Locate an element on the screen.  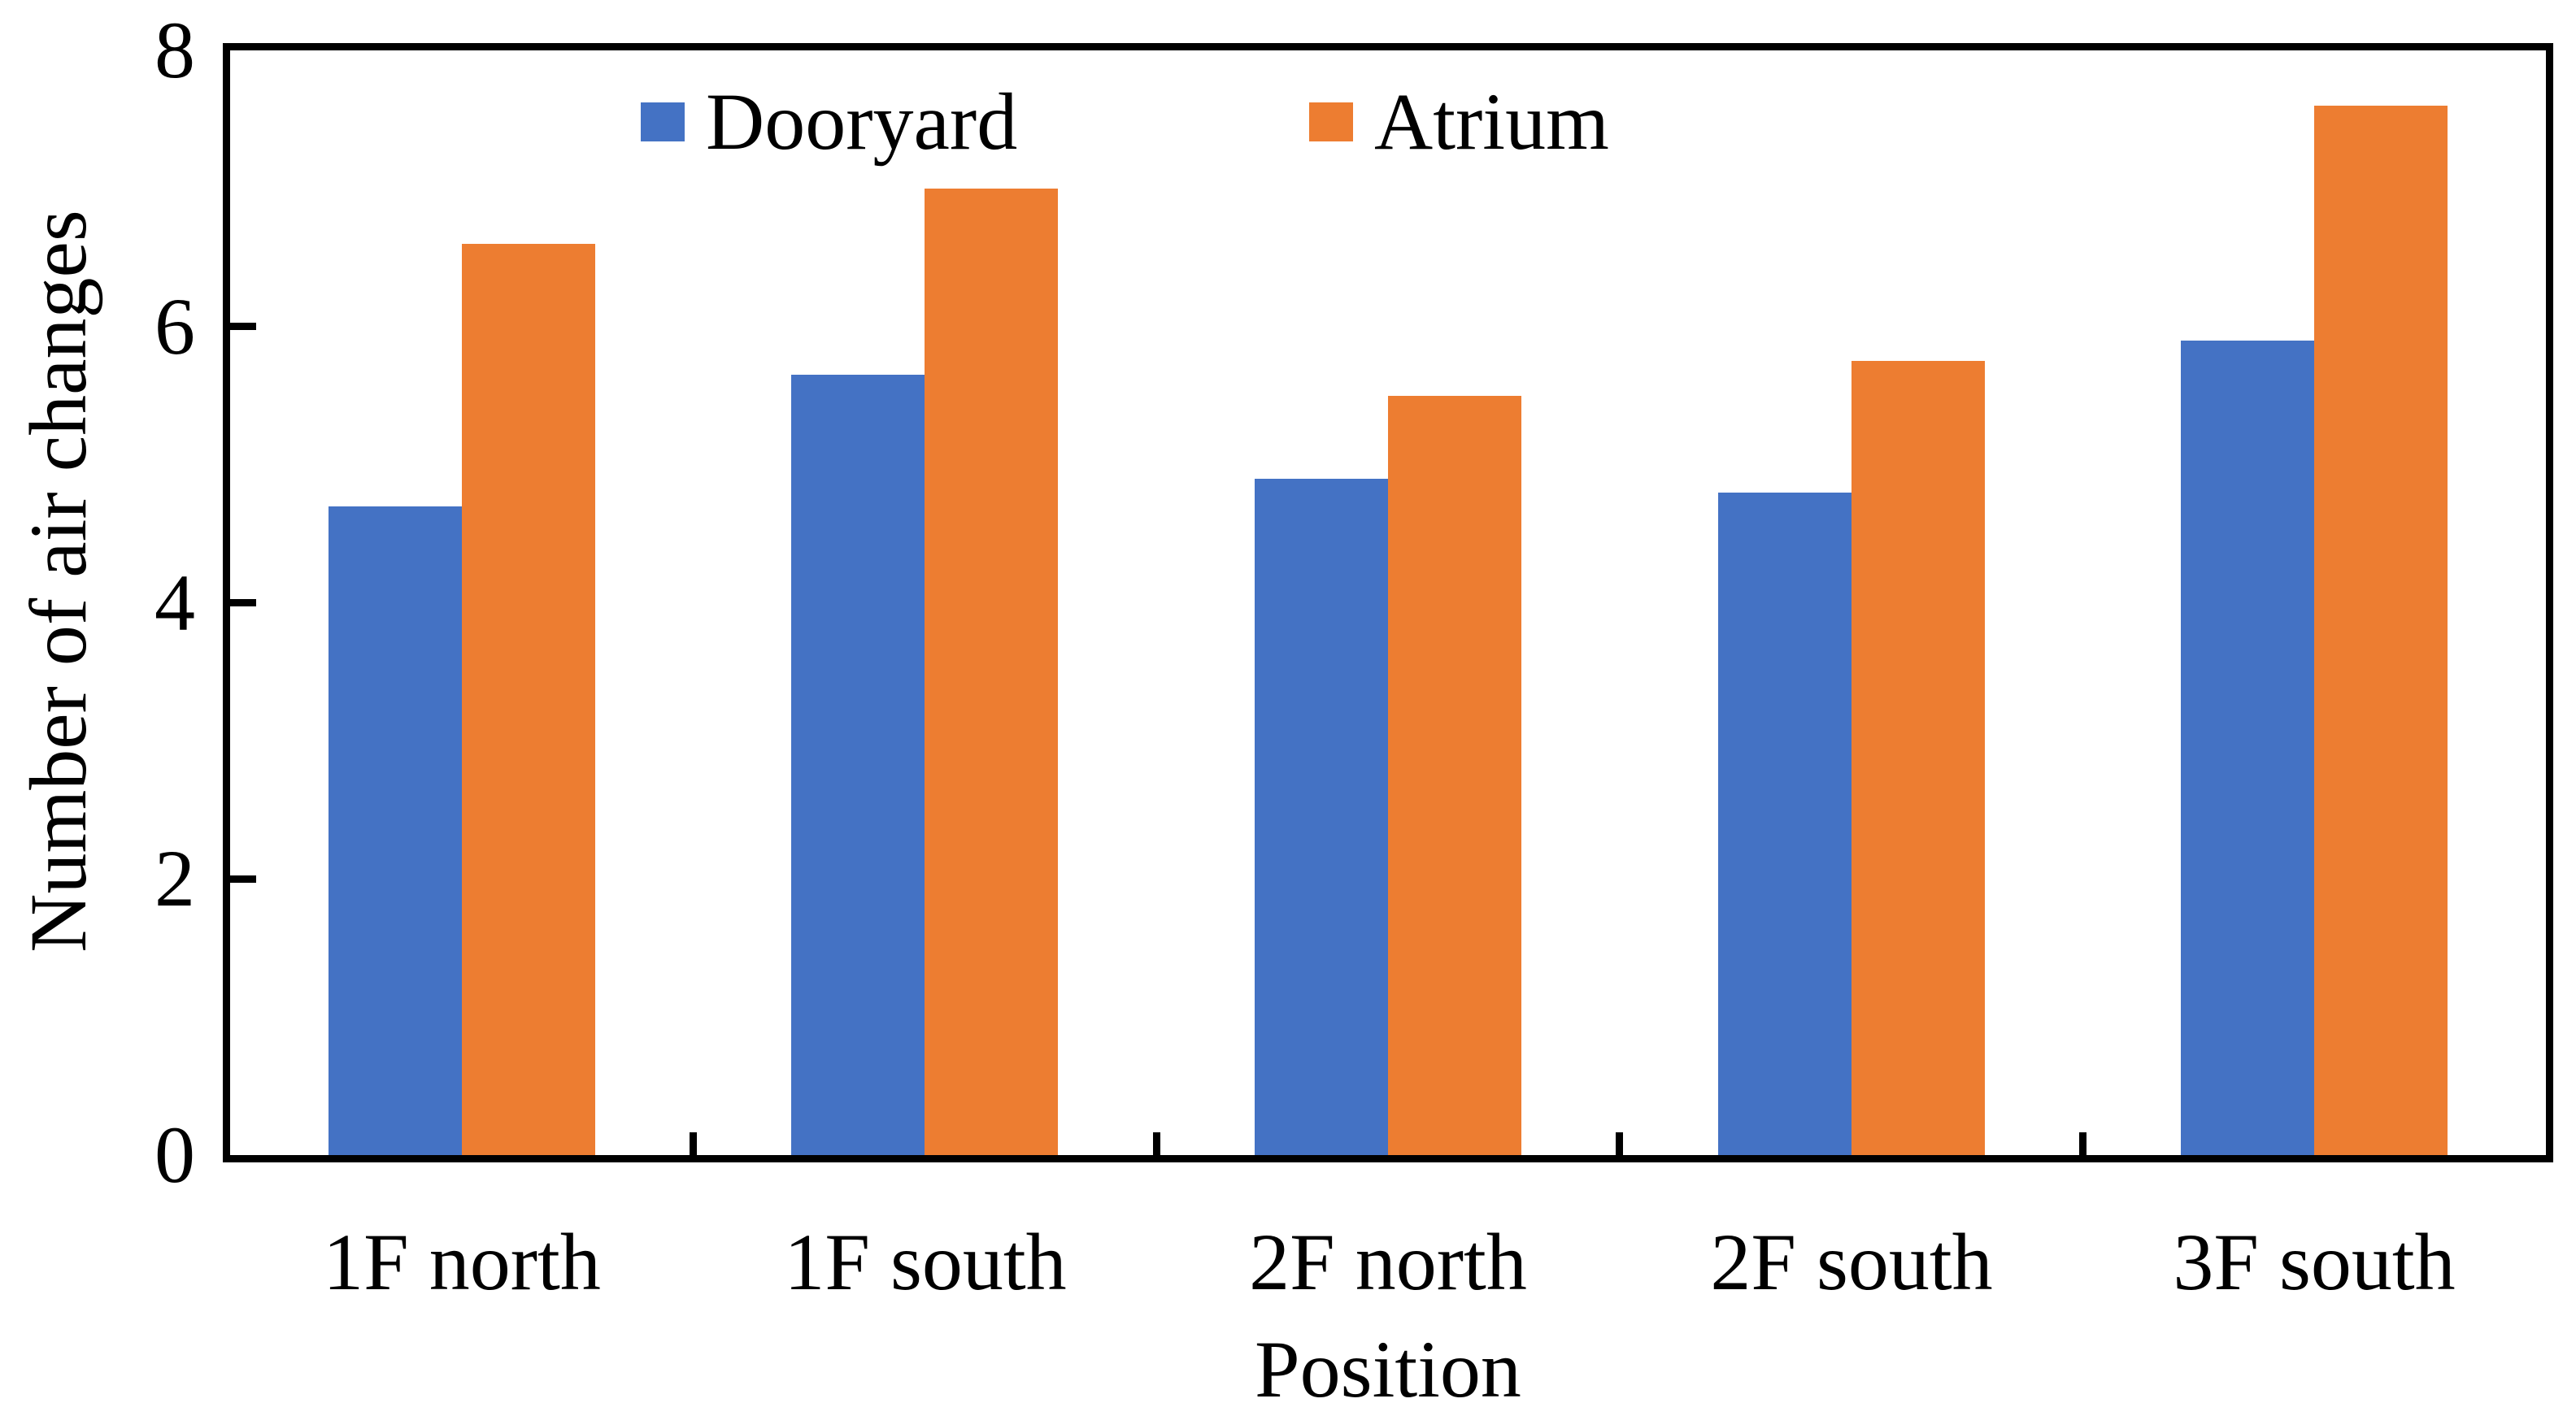
y-tick-label-2: 2 is located at coordinates (174, 878).